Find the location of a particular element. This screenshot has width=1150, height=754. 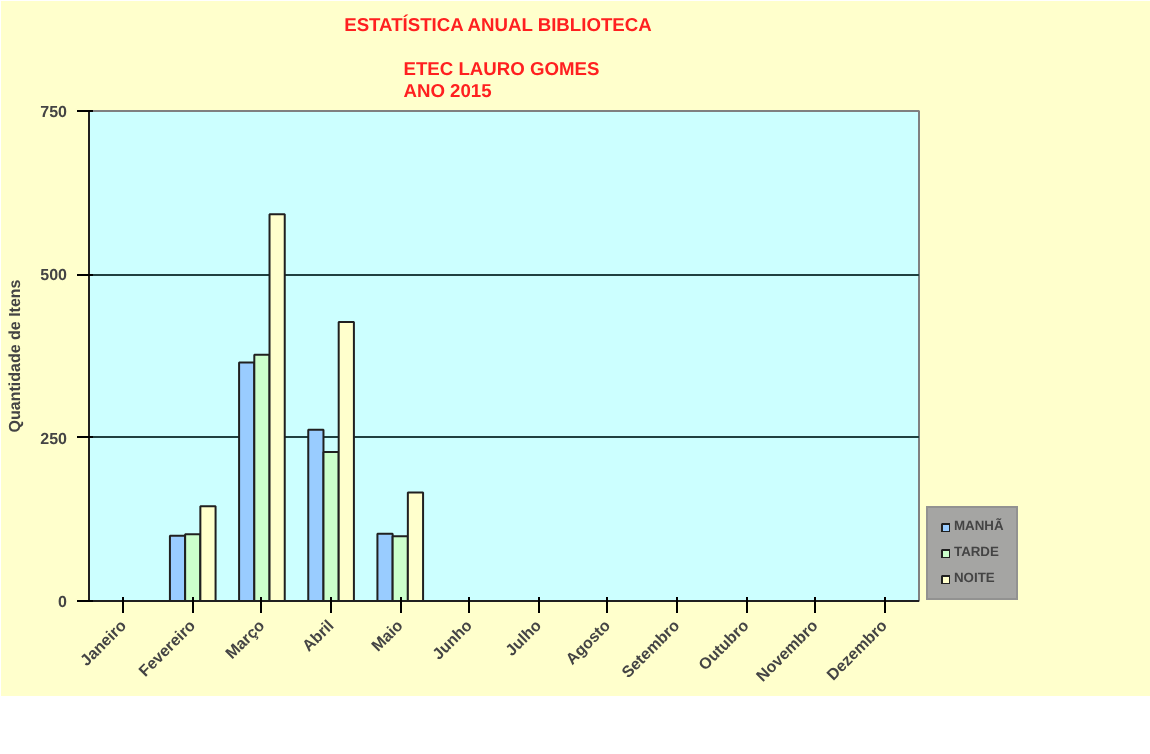

y-tick-label: 750 is located at coordinates (54, 112).